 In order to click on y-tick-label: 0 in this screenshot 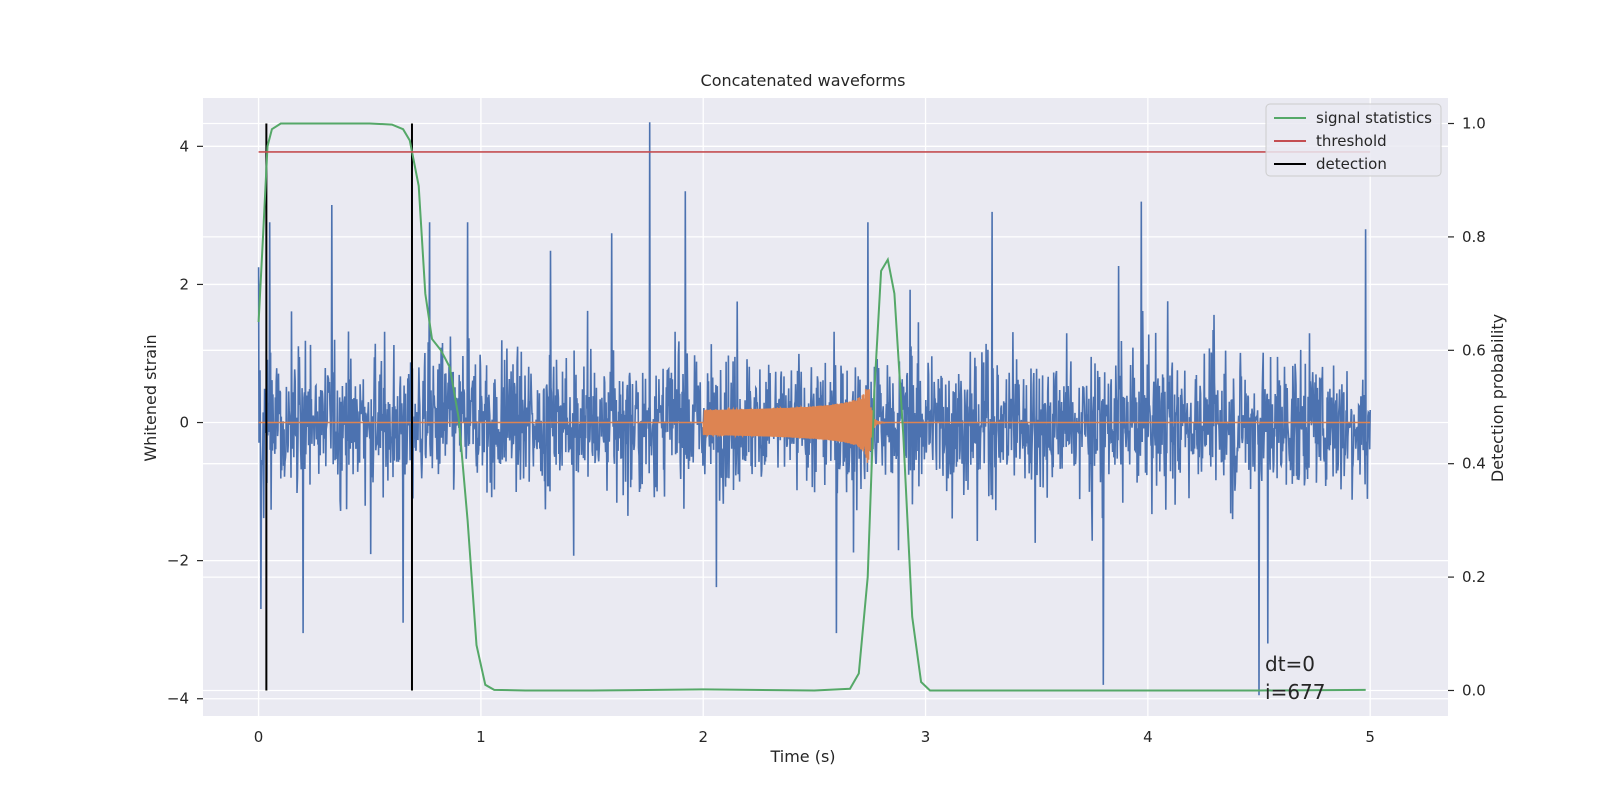, I will do `click(184, 423)`.